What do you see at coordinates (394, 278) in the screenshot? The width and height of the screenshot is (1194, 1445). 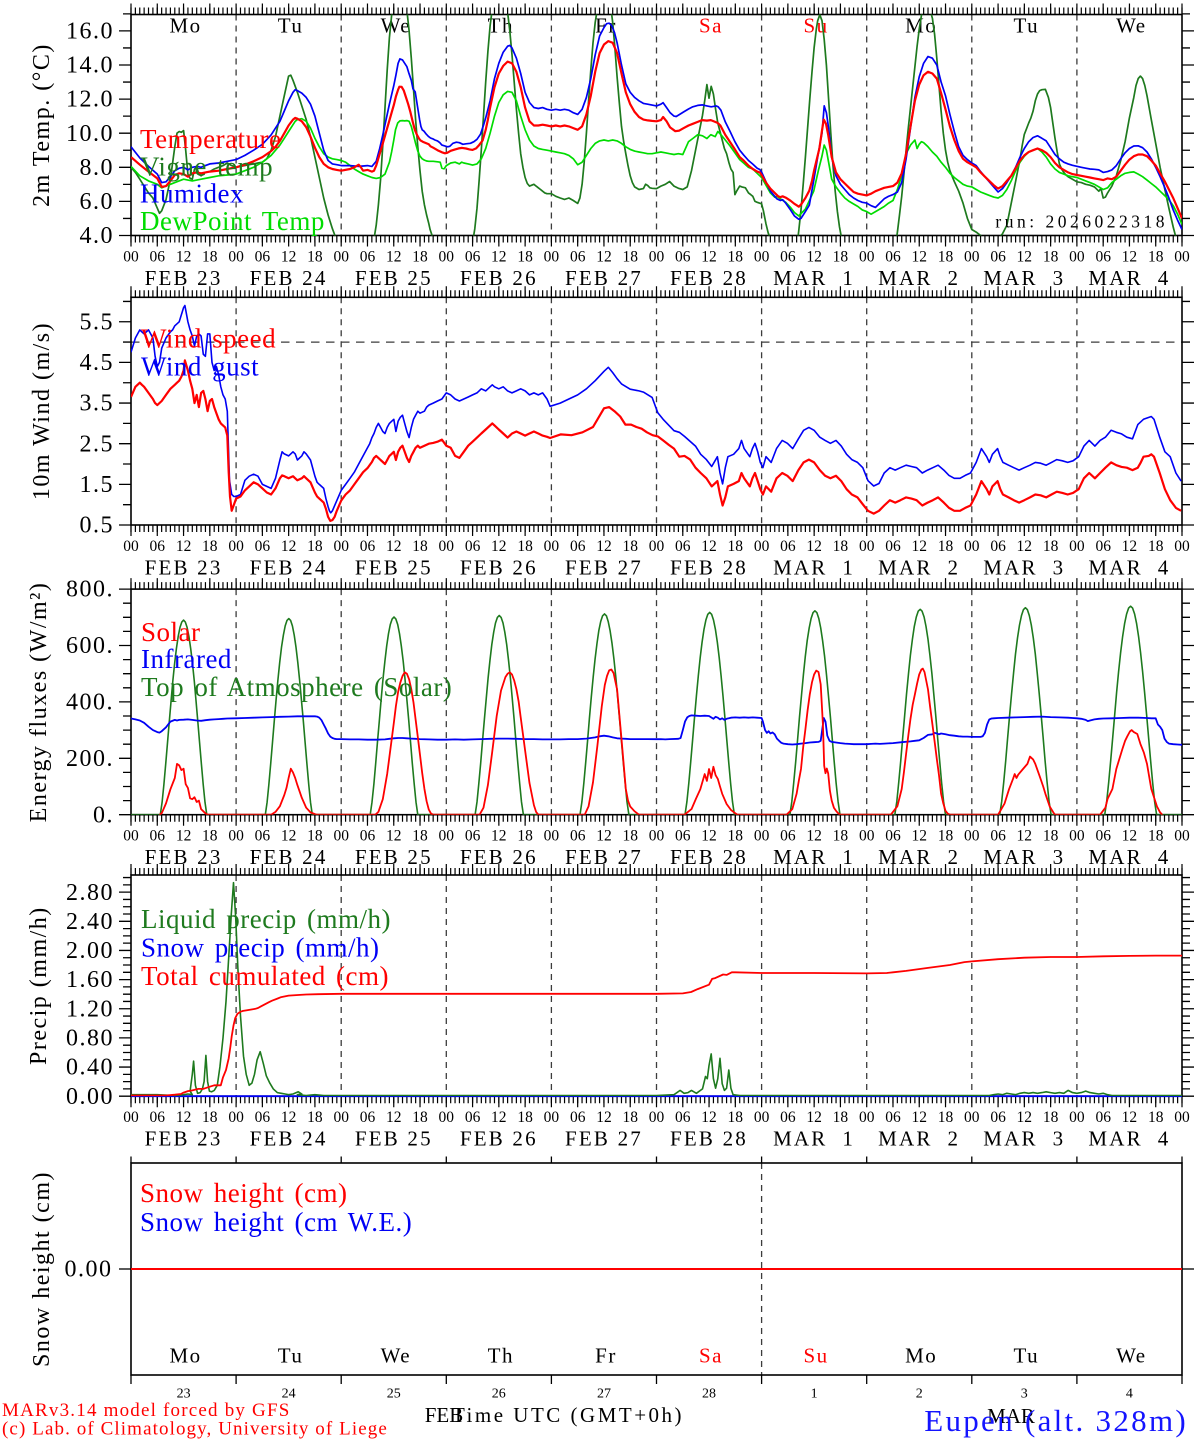 I see `svg-text: FEB 25` at bounding box center [394, 278].